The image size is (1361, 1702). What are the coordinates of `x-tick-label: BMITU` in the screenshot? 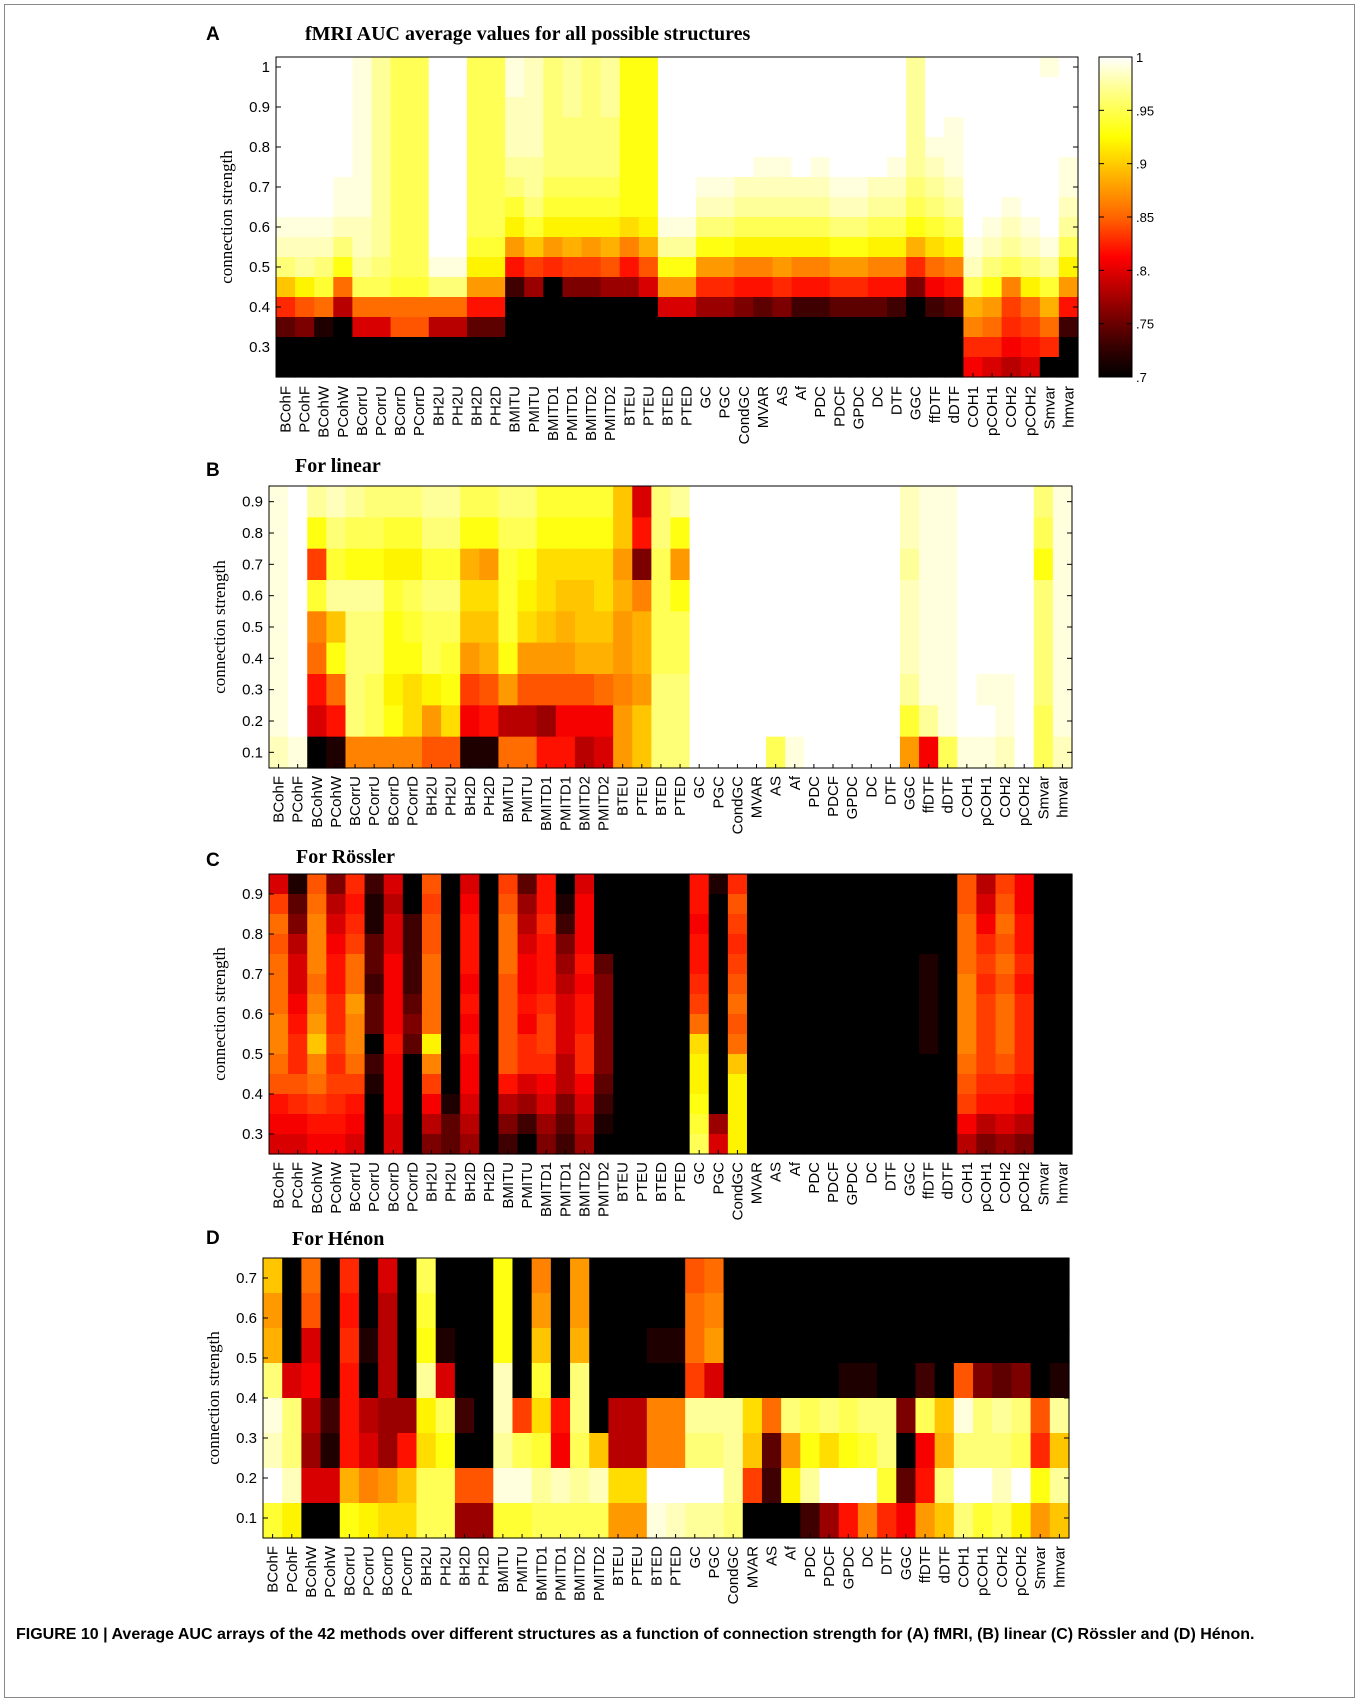 It's located at (515, 409).